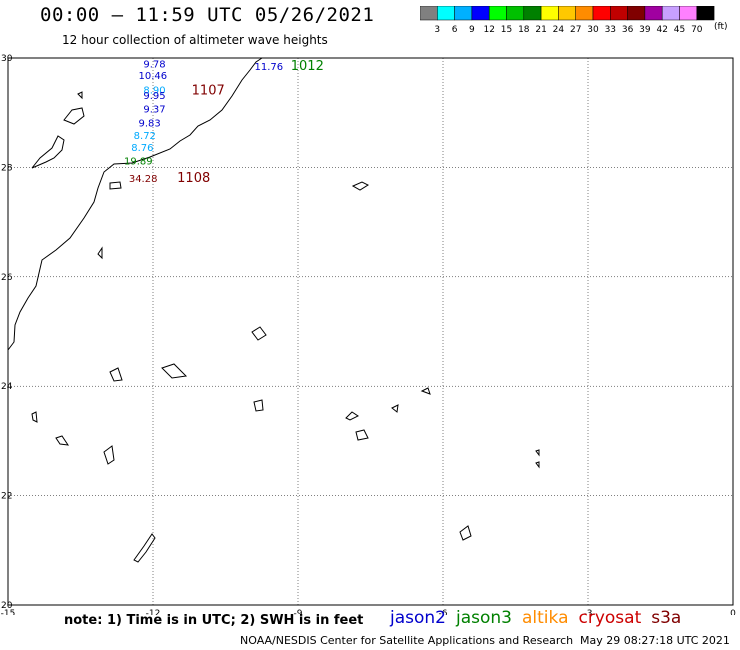 The width and height of the screenshot is (740, 650). Describe the element at coordinates (7, 59) in the screenshot. I see `latitude-tick-label: 30` at that location.